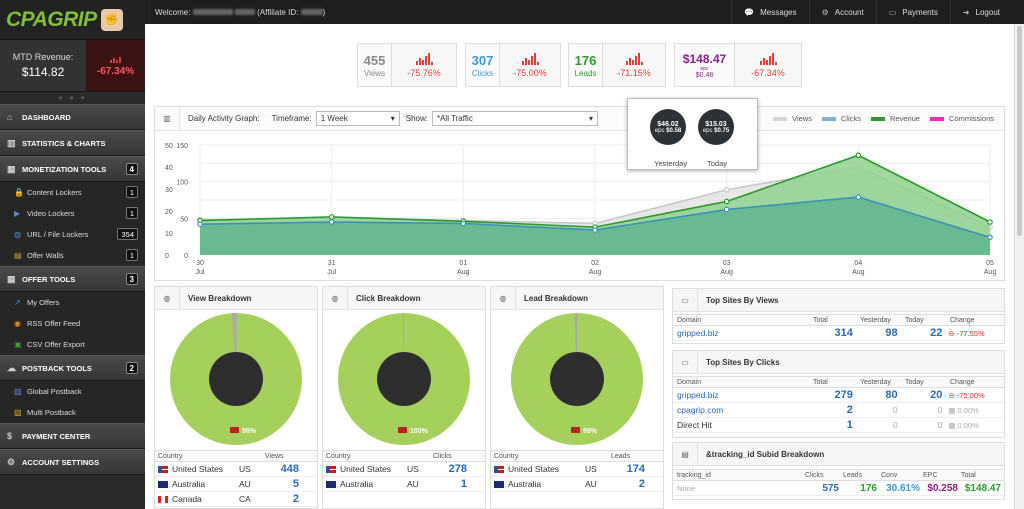 The height and width of the screenshot is (509, 1024). Describe the element at coordinates (891, 395) in the screenshot. I see `yesterday-value: 80` at that location.